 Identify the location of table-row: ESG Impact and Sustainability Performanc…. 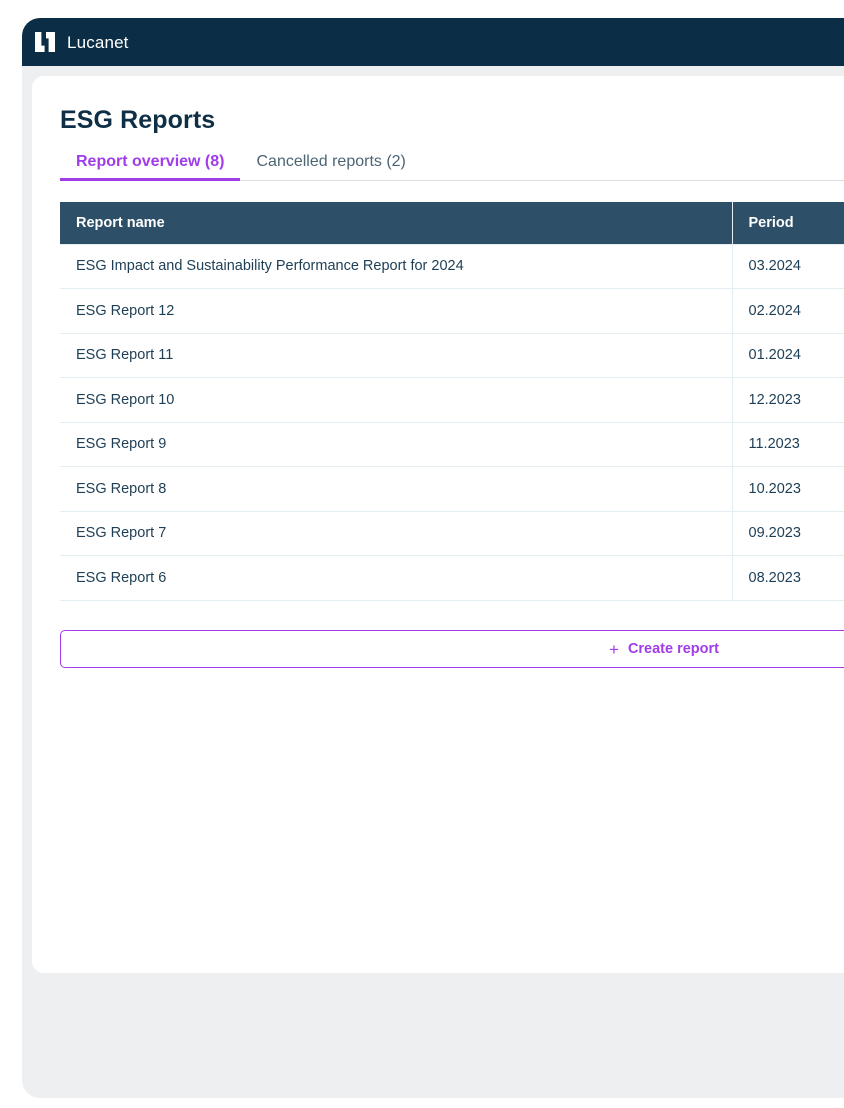
(452, 266).